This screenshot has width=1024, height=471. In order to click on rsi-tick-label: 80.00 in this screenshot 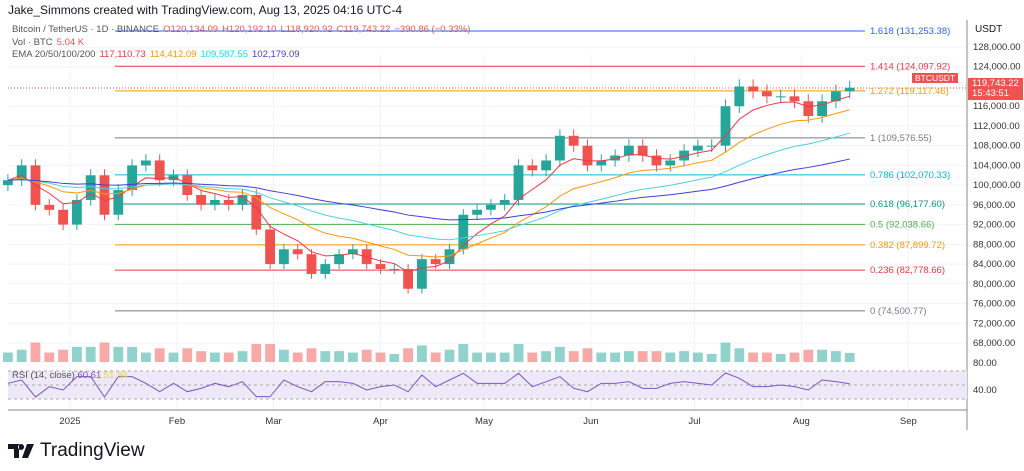, I will do `click(985, 363)`.